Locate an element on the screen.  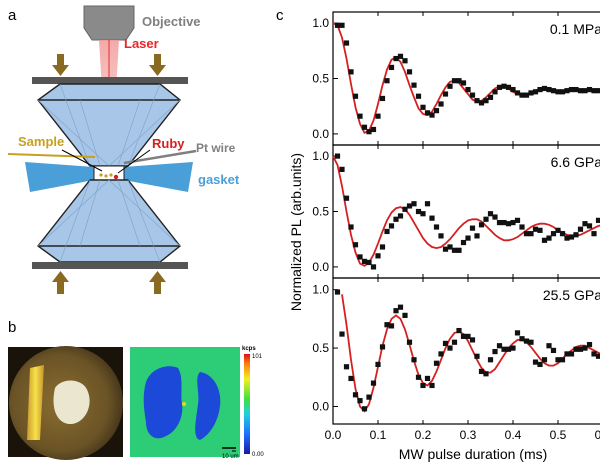
x-axis-title: MW pulse duration (ms) is located at coordinates (473, 454).